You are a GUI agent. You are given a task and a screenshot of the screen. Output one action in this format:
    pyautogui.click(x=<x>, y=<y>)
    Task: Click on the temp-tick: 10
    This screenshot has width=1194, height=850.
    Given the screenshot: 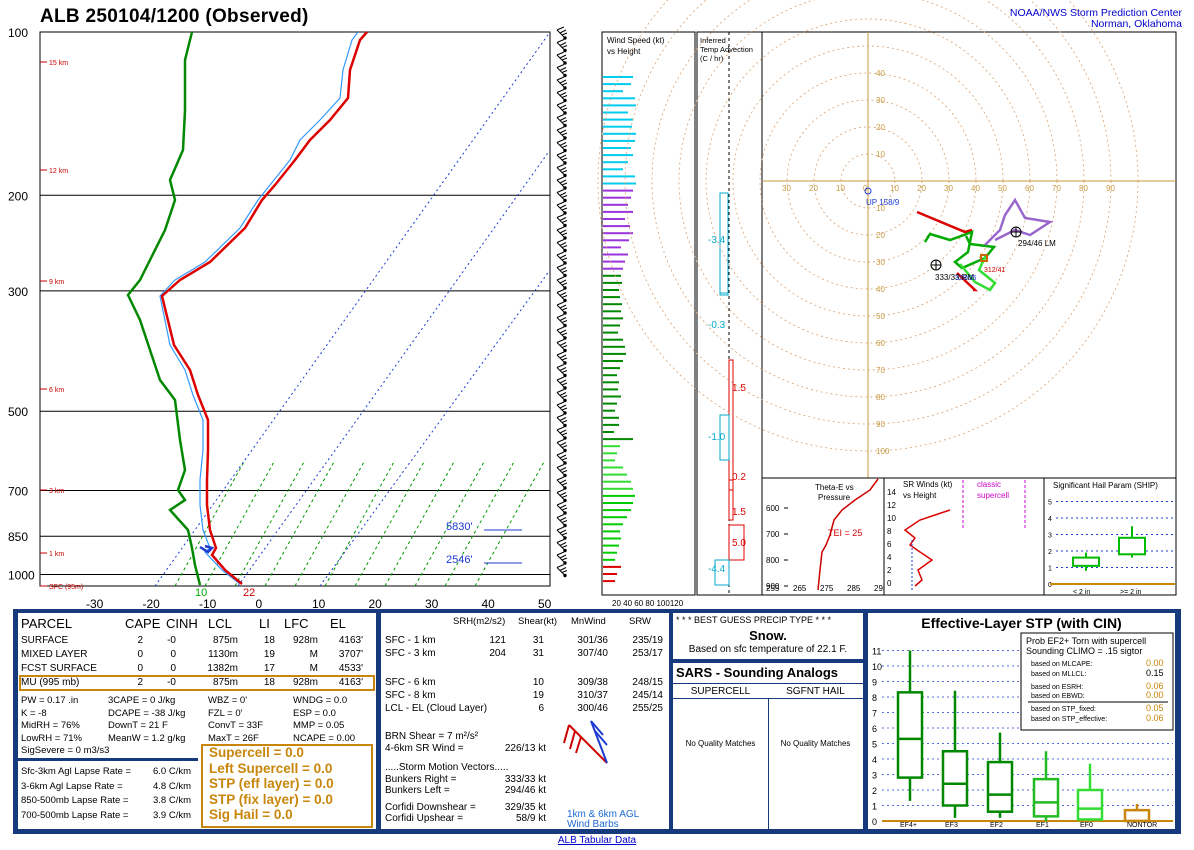 What is the action you would take?
    pyautogui.click(x=319, y=602)
    